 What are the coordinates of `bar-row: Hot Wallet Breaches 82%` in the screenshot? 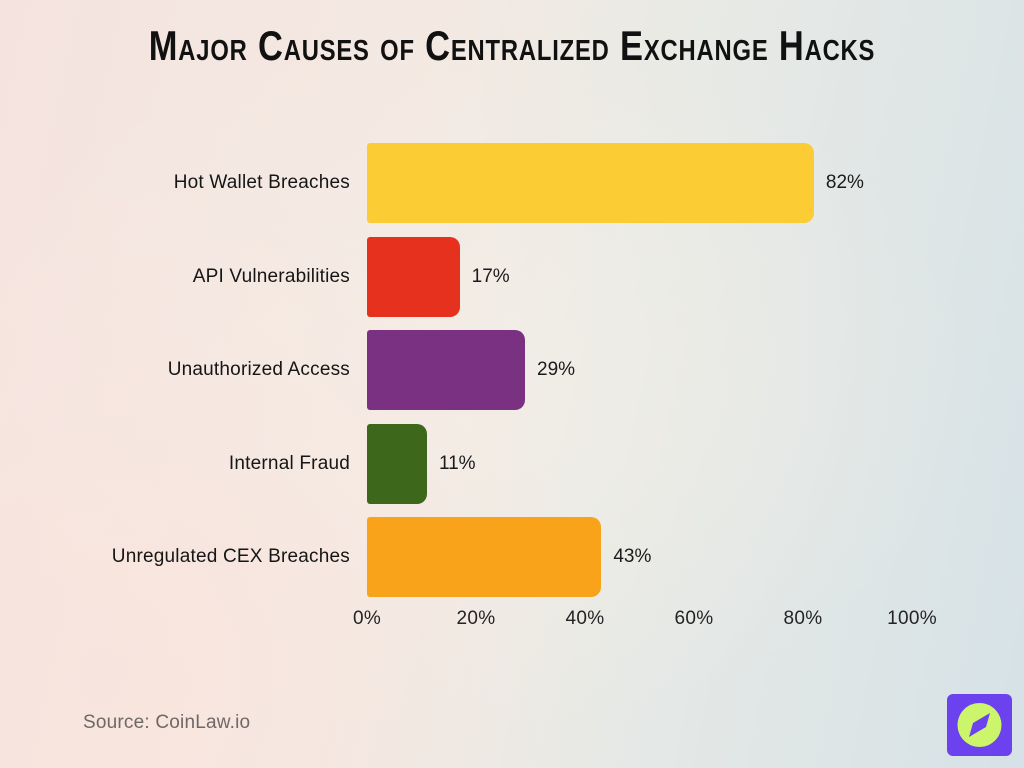 It's located at (512, 183).